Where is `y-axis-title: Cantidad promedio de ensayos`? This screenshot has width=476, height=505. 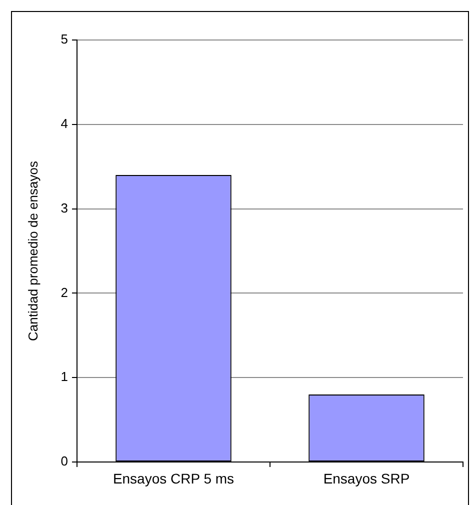 y-axis-title: Cantidad promedio de ensayos is located at coordinates (32, 250).